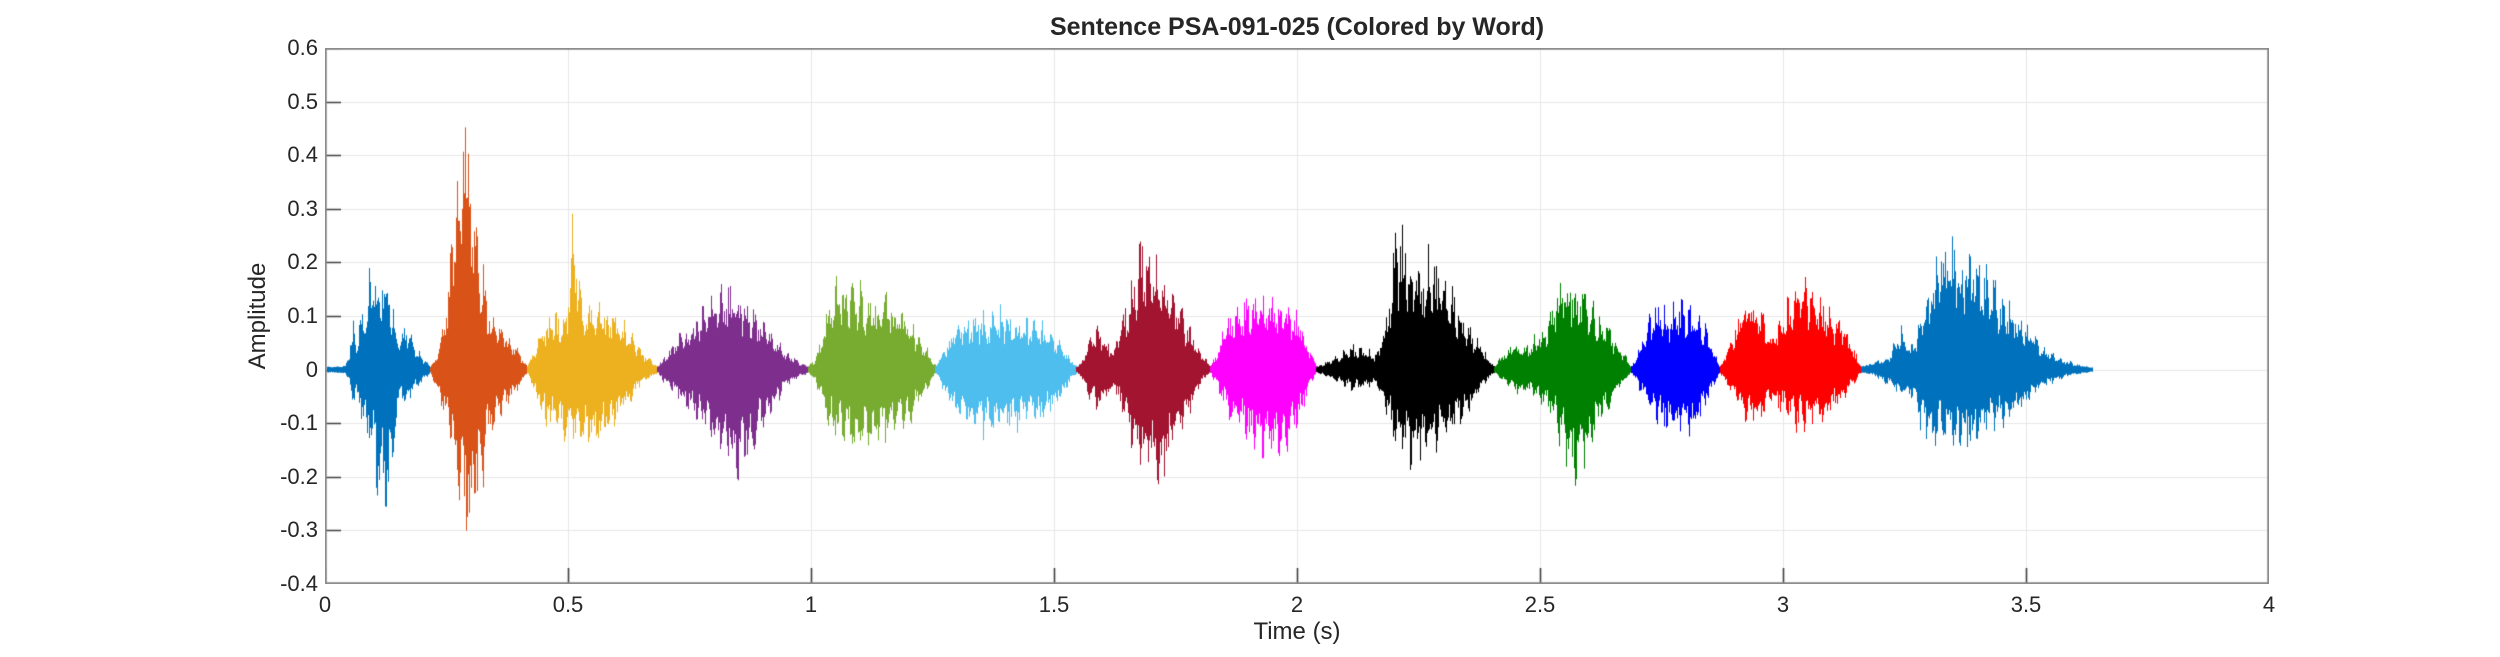 Image resolution: width=2500 pixels, height=657 pixels. I want to click on y-tick-label: 0.2, so click(302, 262).